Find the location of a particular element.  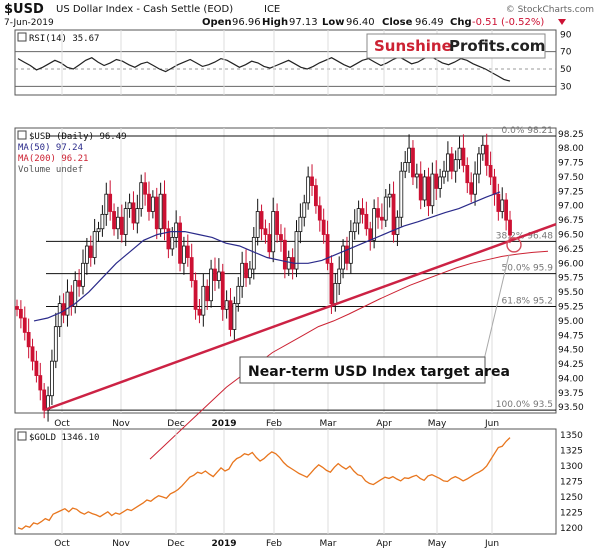

gold-x-label: Jun is located at coordinates (491, 544).